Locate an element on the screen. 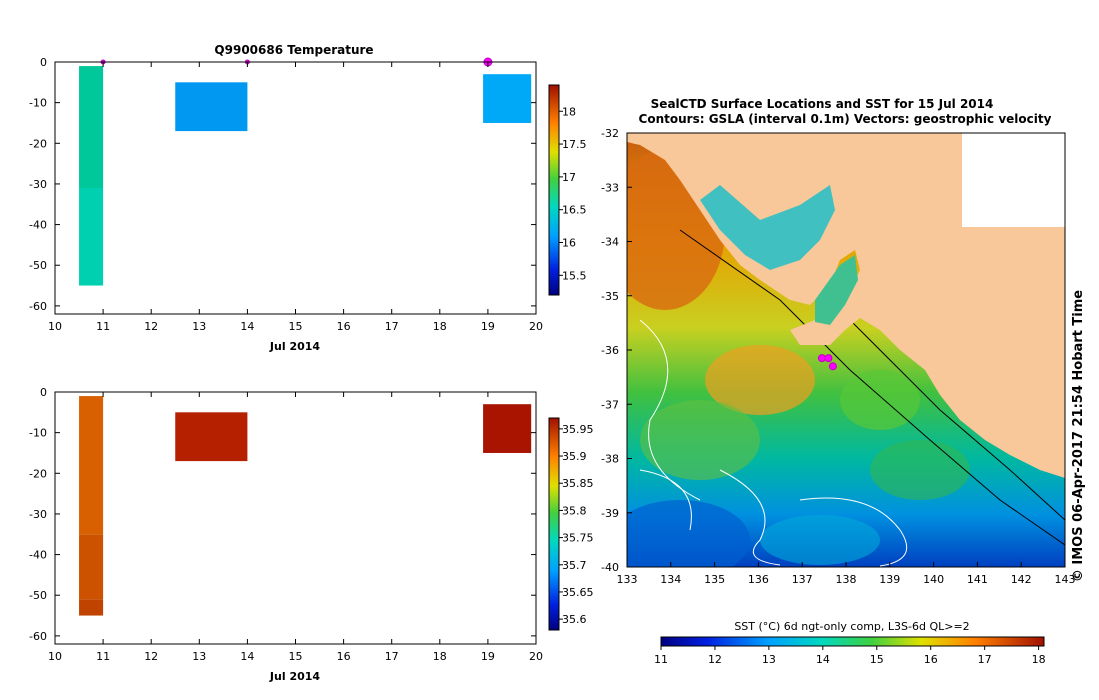 The width and height of the screenshot is (1099, 700). x-tick-label: 136 is located at coordinates (758, 579).